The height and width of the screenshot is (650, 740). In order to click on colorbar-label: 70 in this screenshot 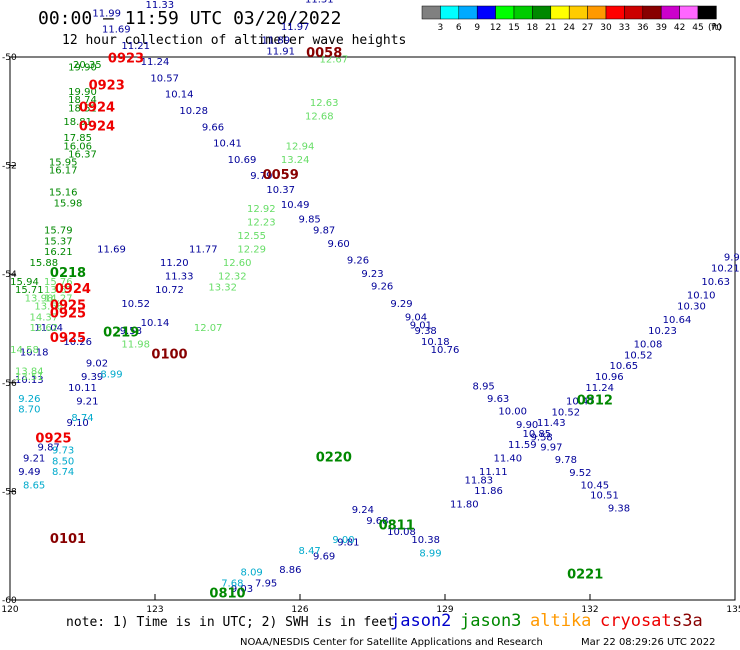, I will do `click(717, 28)`.